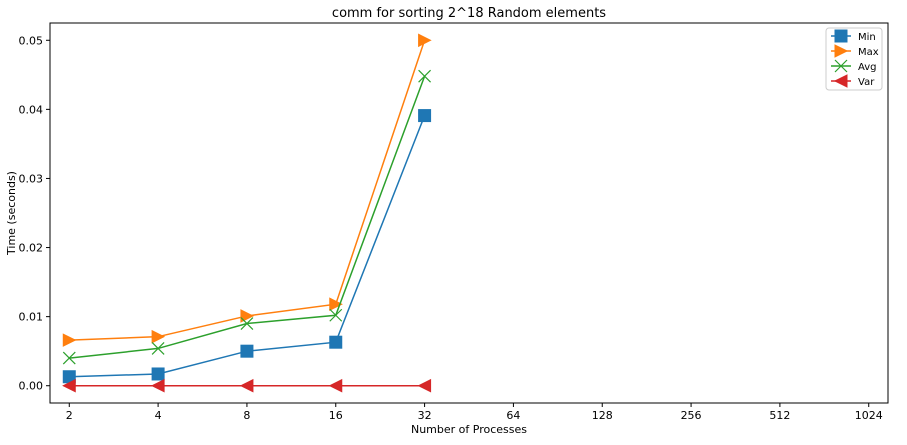 The width and height of the screenshot is (907, 445). Describe the element at coordinates (841, 66) in the screenshot. I see `legend-marker-avg` at that location.